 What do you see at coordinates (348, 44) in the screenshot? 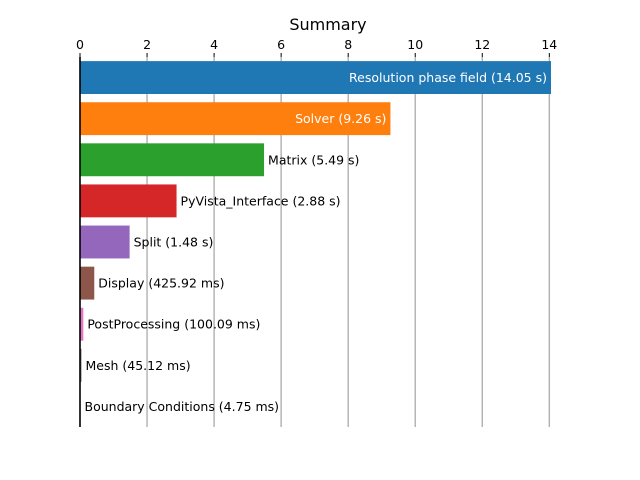
I see `x-tick-label-4: 8` at bounding box center [348, 44].